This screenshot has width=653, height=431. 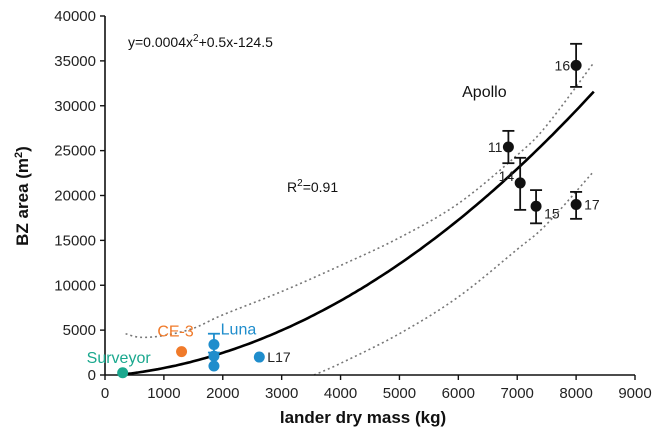 I want to click on point-label: 16, so click(x=563, y=65).